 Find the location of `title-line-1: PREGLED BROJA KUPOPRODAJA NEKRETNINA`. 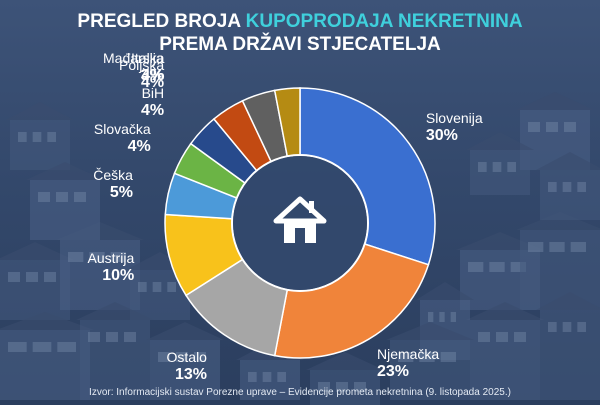

title-line-1: PREGLED BROJA KUPOPRODAJA NEKRETNINA is located at coordinates (300, 21).